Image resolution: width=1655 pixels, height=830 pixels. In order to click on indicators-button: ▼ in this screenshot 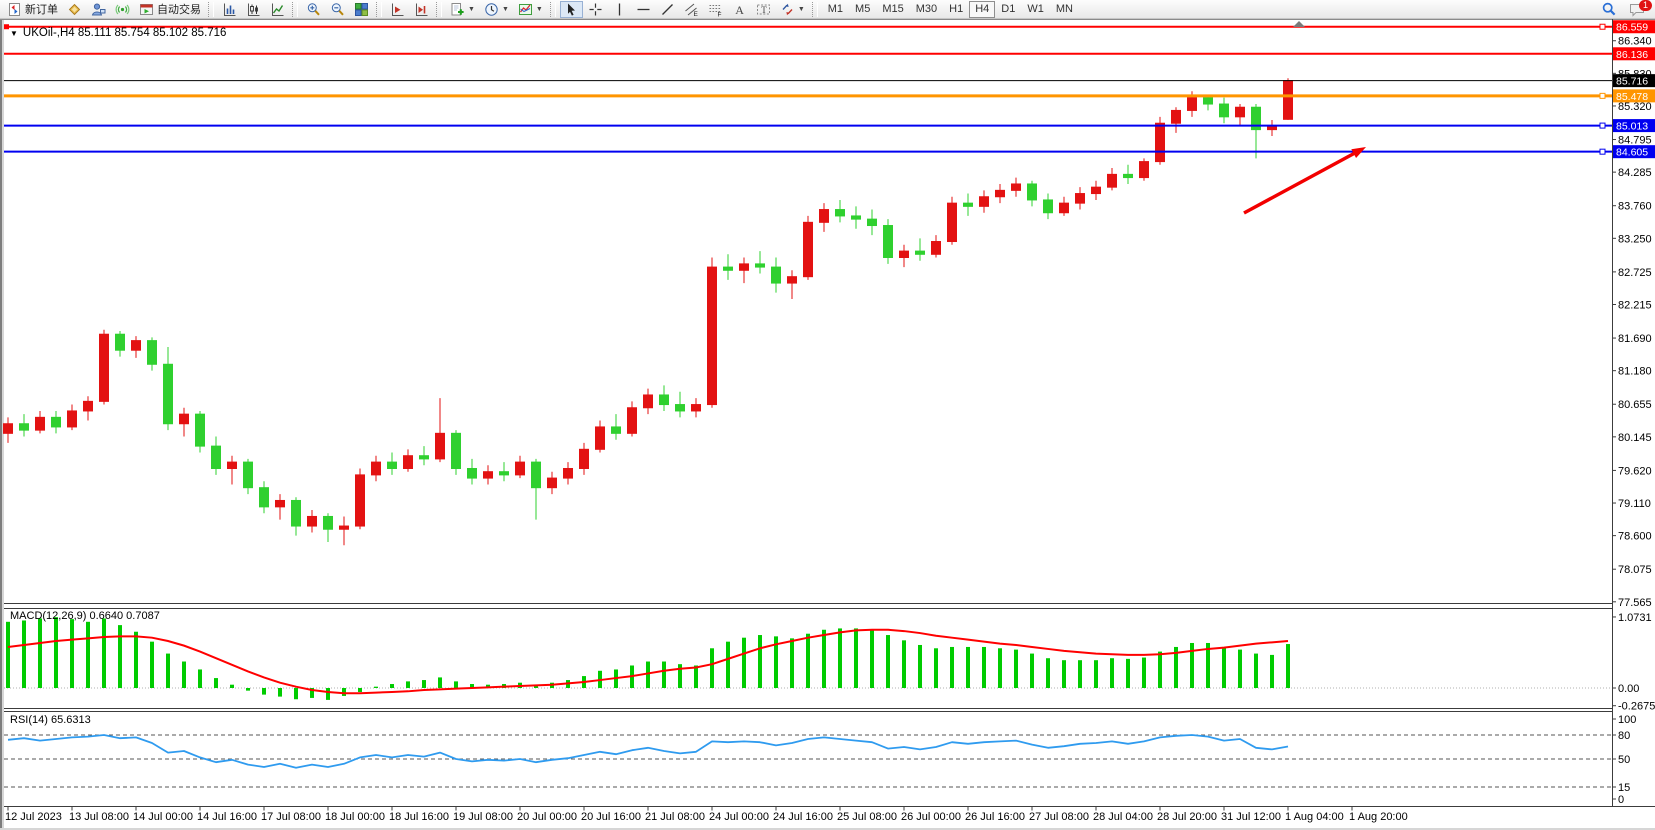, I will do `click(530, 9)`.